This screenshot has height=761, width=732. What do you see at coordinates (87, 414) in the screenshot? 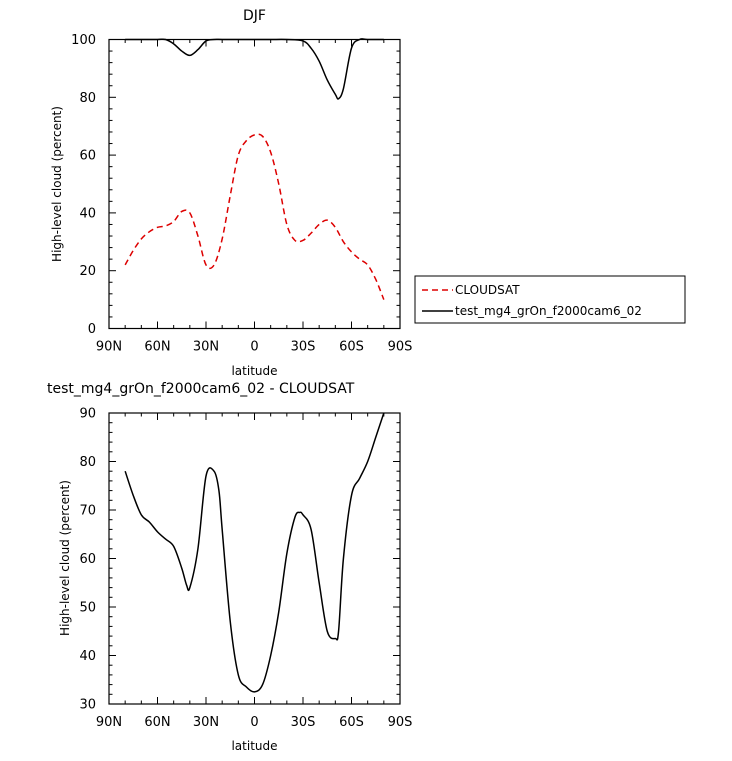
I see `y-tick-label: 90` at bounding box center [87, 414].